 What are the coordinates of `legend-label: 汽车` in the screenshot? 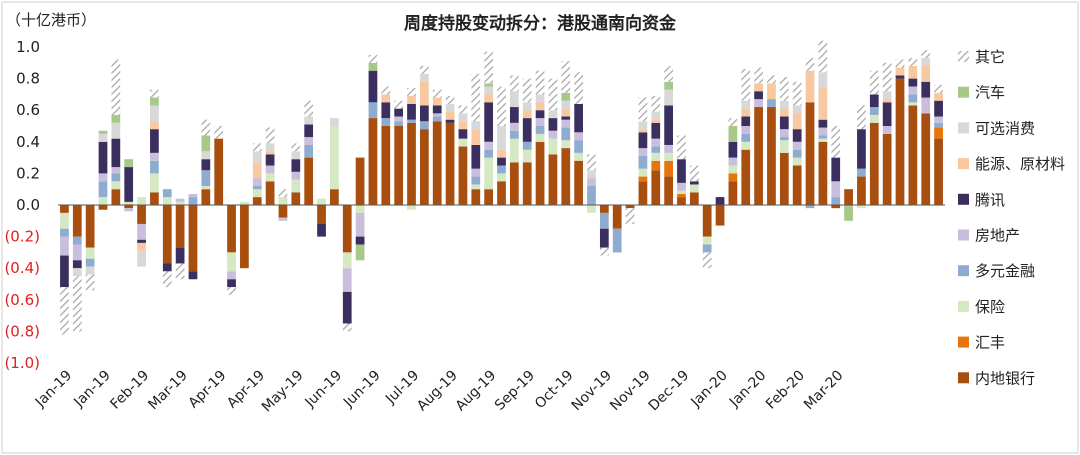 It's located at (990, 93).